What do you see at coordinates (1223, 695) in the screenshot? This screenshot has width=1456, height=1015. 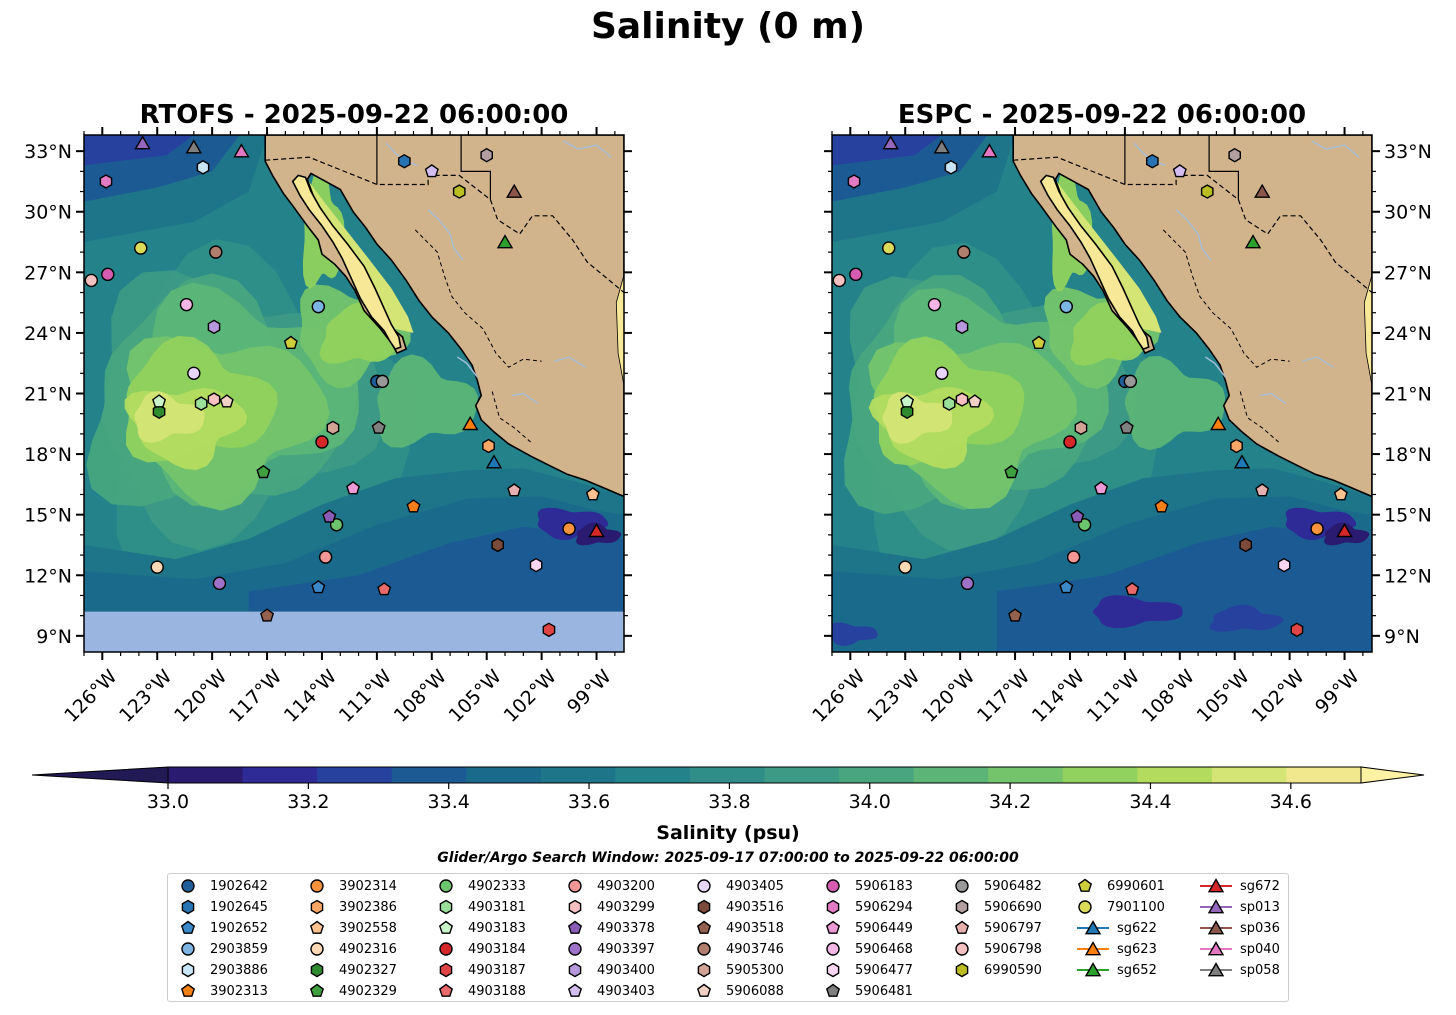 I see `lon-tick-label: 105°W` at bounding box center [1223, 695].